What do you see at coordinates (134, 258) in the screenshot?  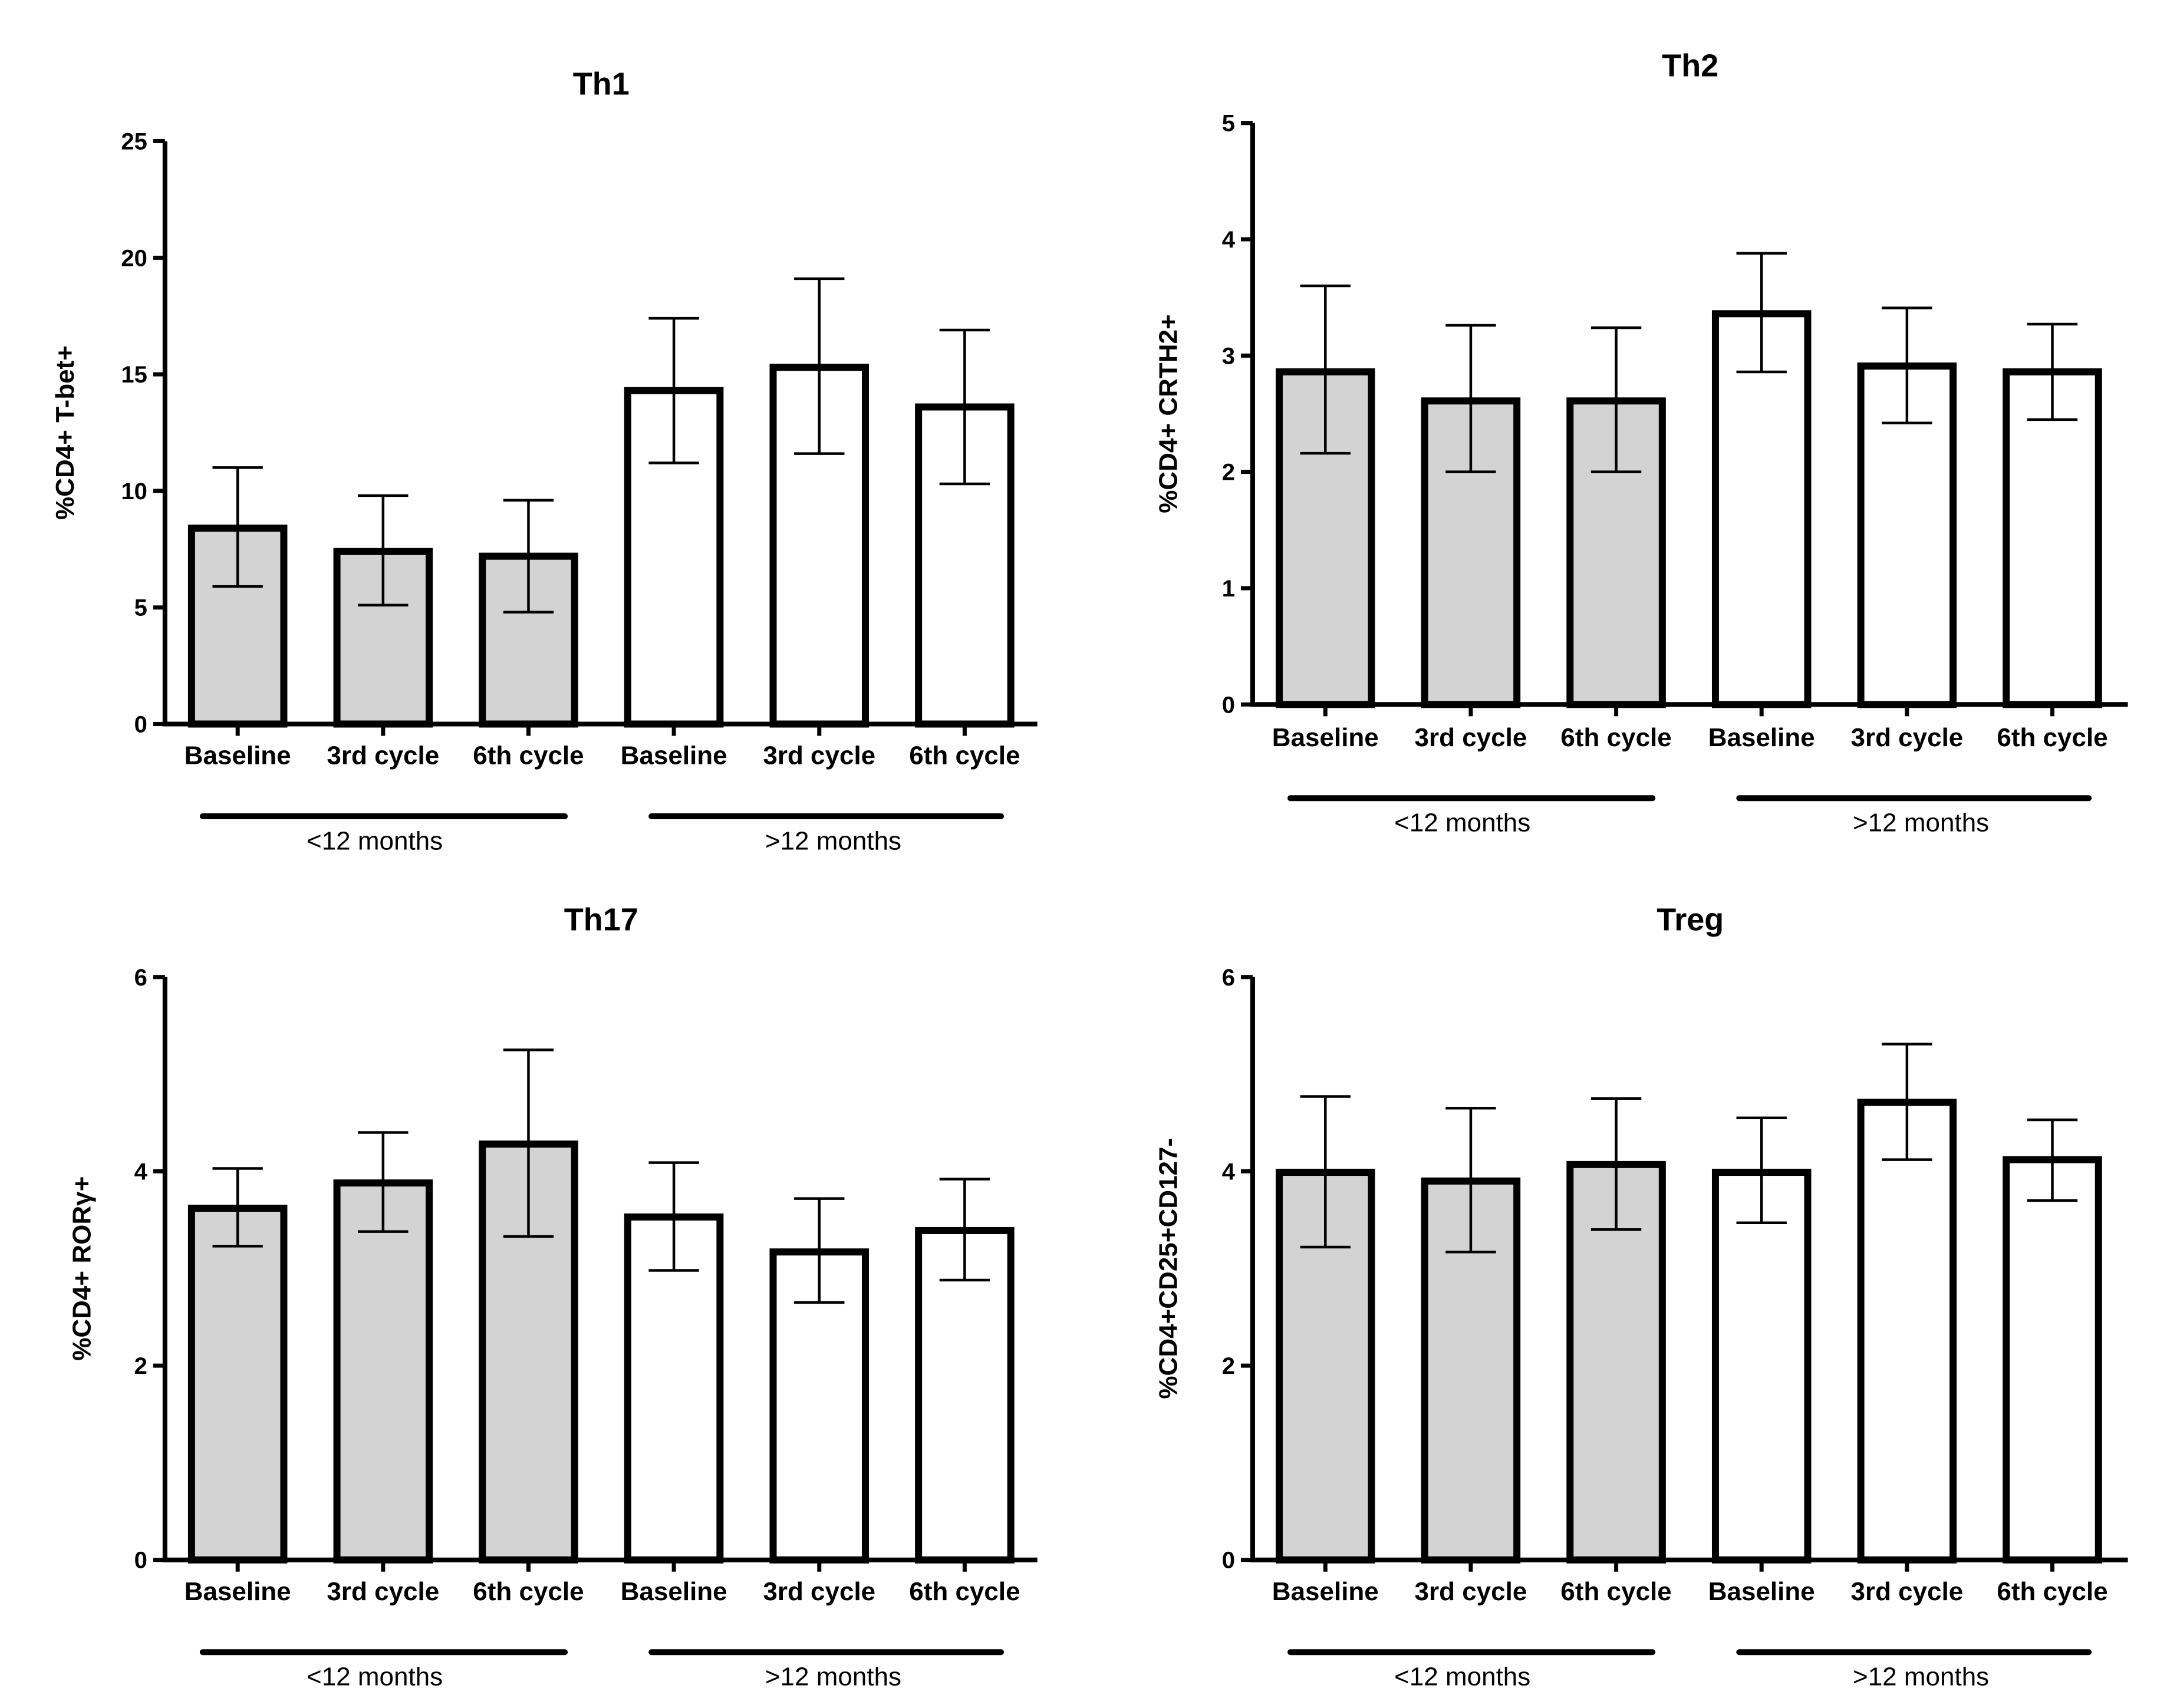 I see `y-tick-label: 20` at bounding box center [134, 258].